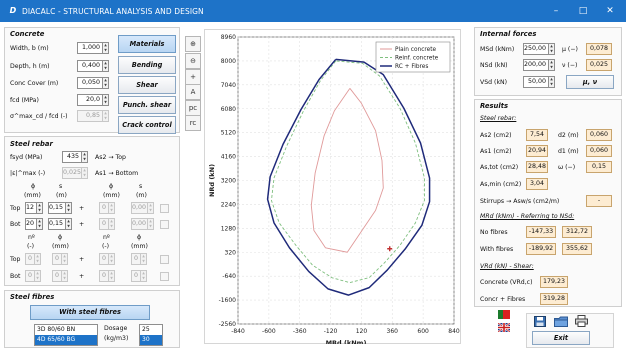  I want to click on bot2-n-input: 0, so click(30, 276).